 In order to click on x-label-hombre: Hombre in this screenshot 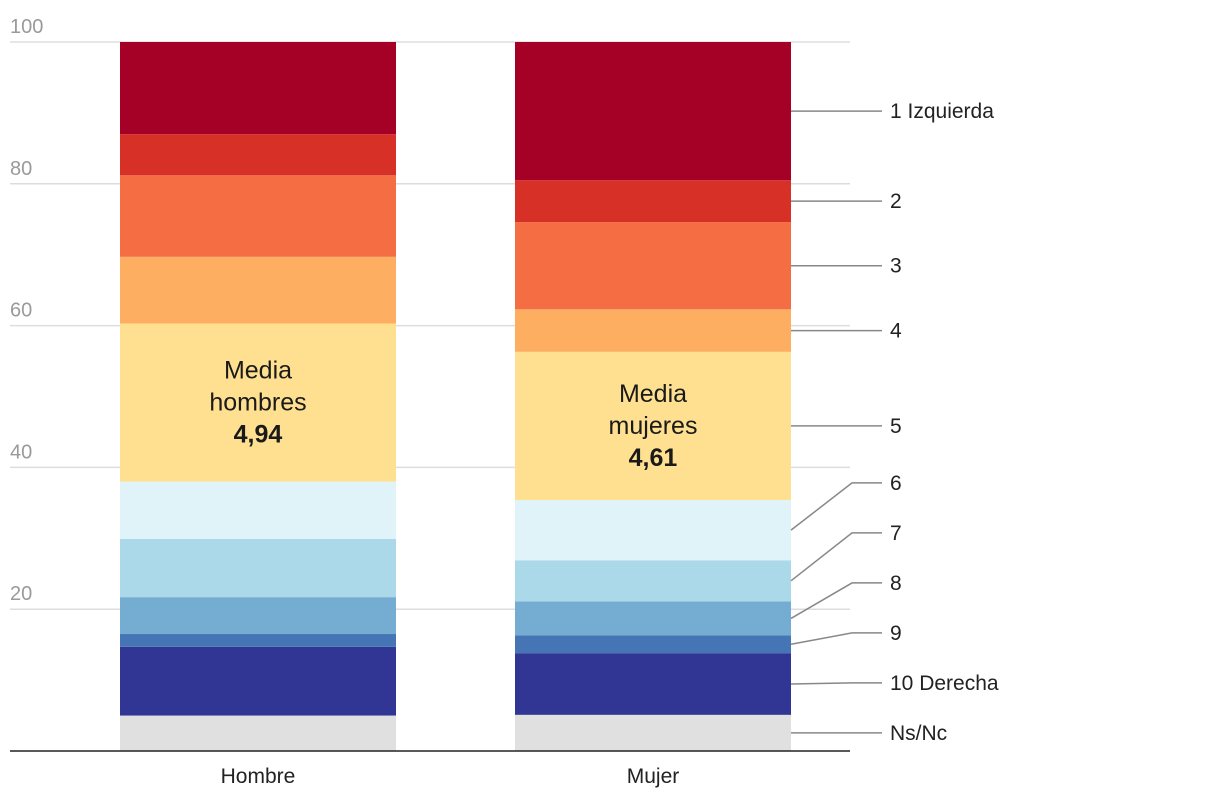, I will do `click(258, 776)`.